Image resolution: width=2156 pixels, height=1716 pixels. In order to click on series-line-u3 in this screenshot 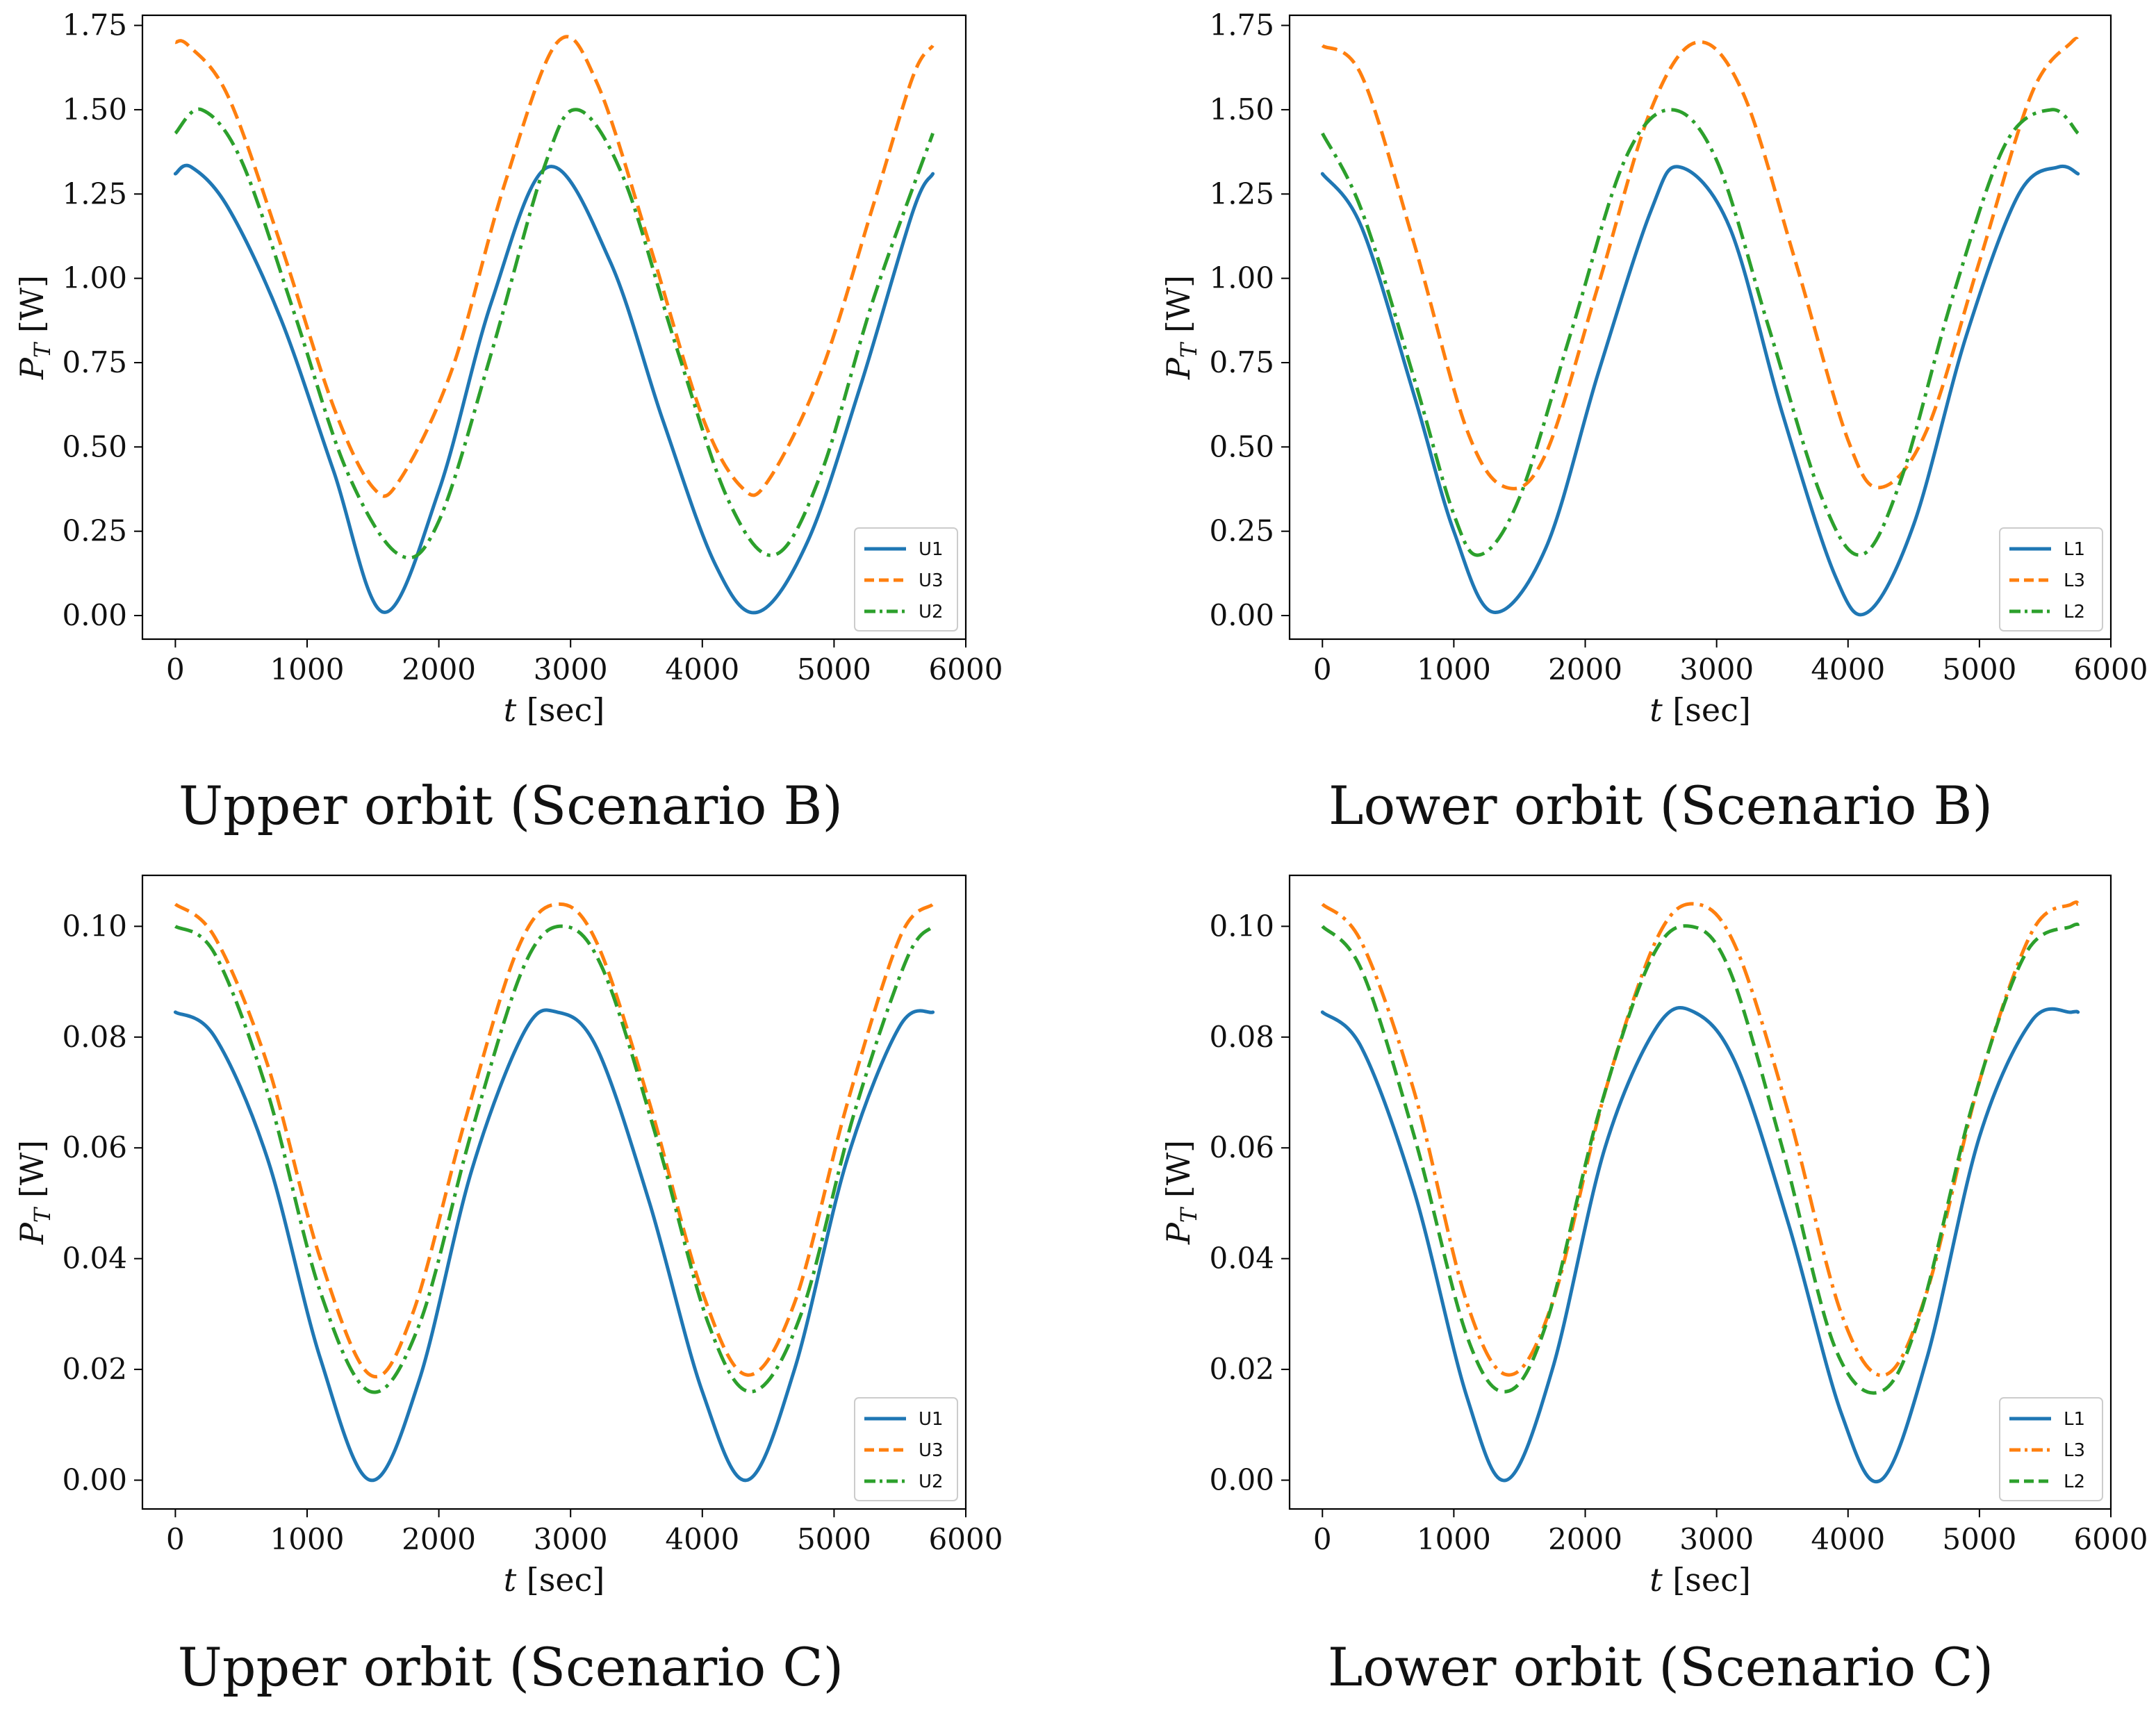, I will do `click(554, 1140)`.